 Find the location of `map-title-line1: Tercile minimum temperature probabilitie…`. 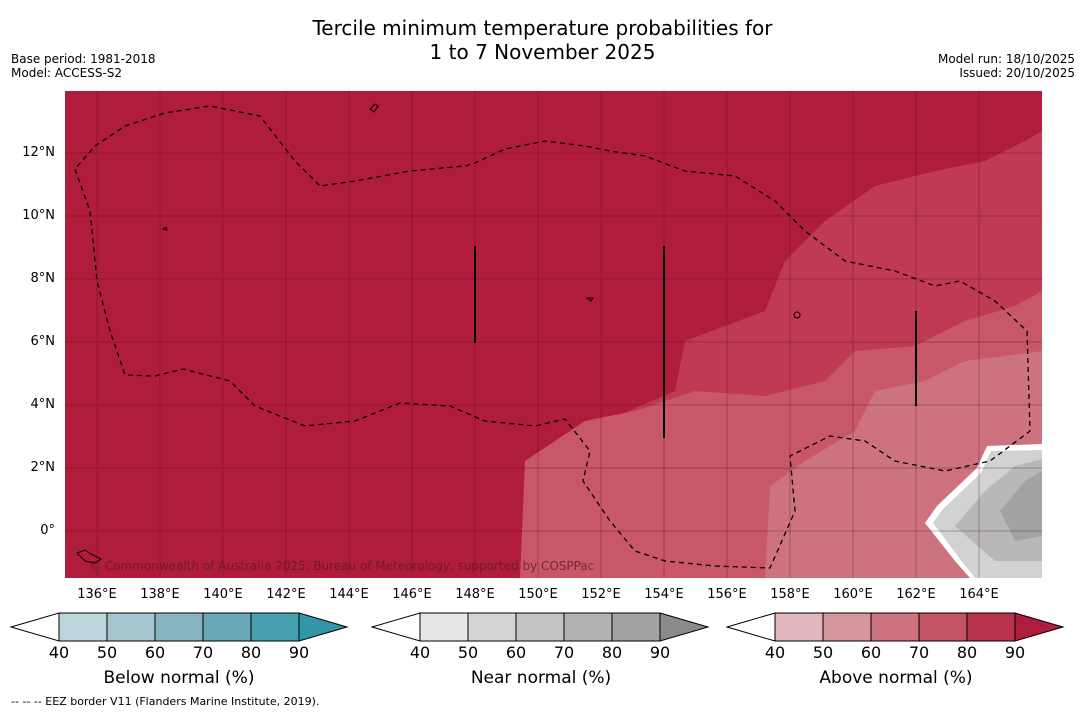

map-title-line1: Tercile minimum temperature probabilitie… is located at coordinates (542, 28).